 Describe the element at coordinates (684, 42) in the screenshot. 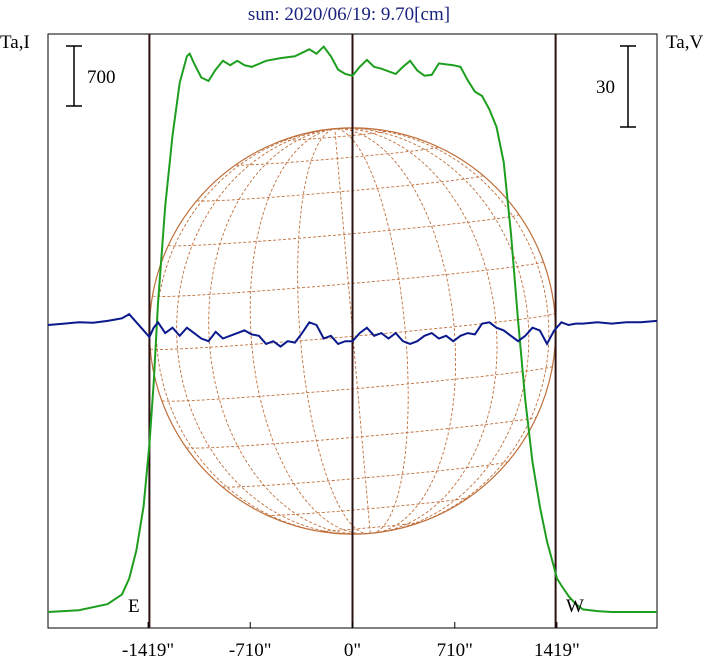

I see `right-axis-label: Ta,V` at that location.